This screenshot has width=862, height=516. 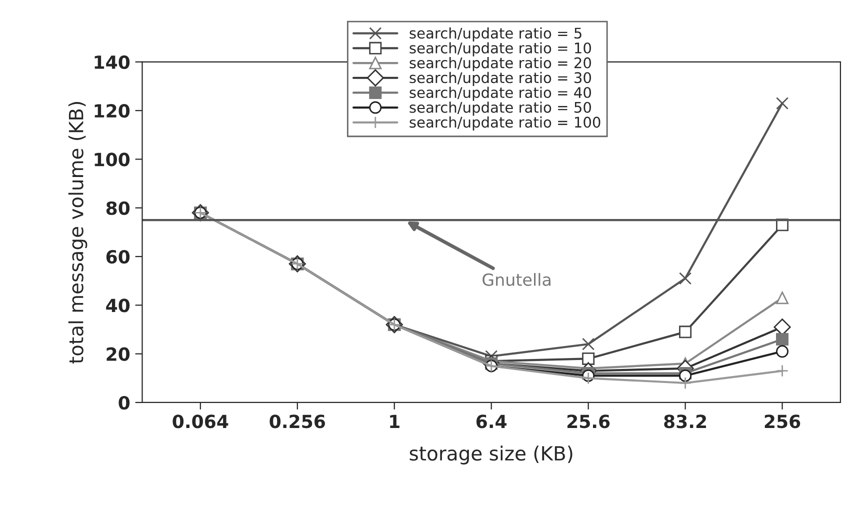 What do you see at coordinates (118, 208) in the screenshot?
I see `y-tick-label: 80` at bounding box center [118, 208].